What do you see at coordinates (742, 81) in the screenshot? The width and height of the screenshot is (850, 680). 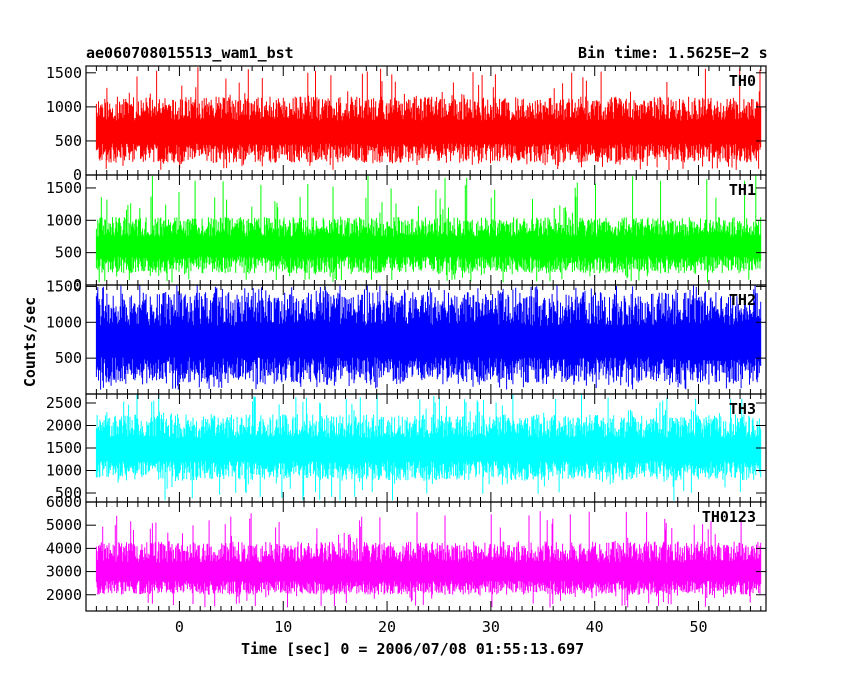 I see `series-label-th0: TH0` at bounding box center [742, 81].